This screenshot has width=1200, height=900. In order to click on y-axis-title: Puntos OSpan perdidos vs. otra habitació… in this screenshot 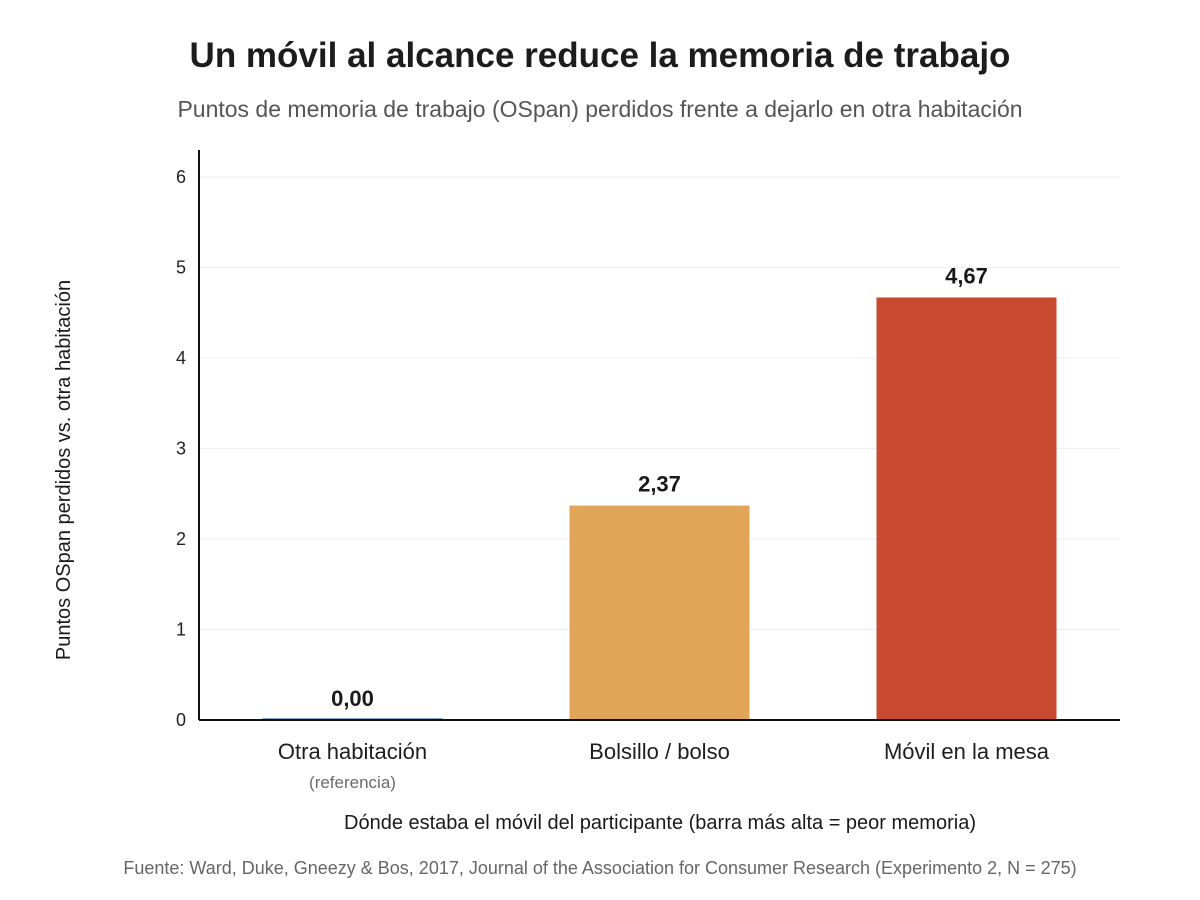, I will do `click(64, 470)`.